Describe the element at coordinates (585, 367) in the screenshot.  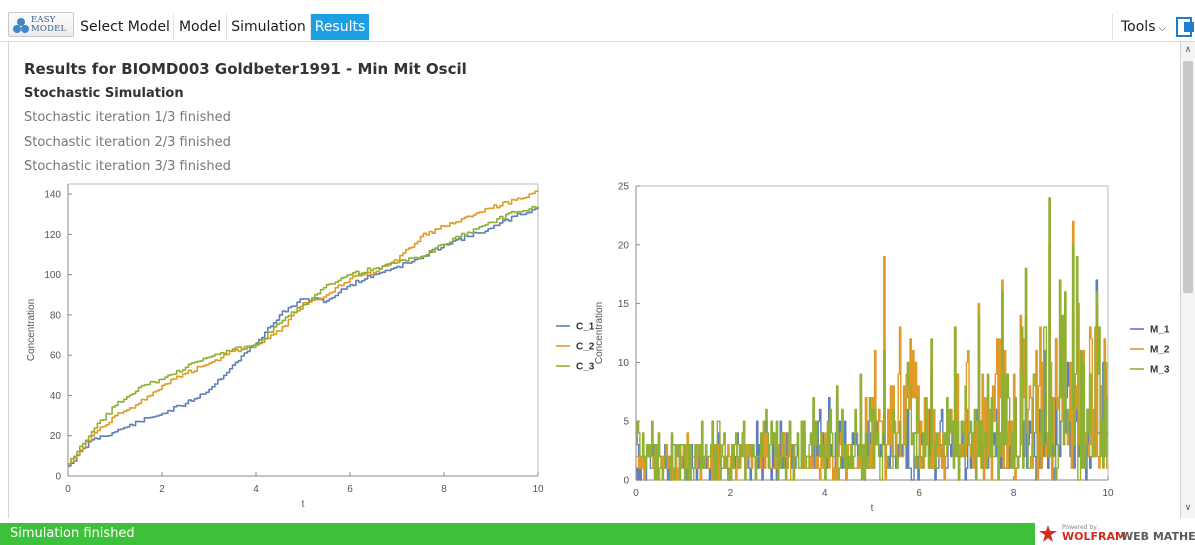
I see `legend-label: C_3` at that location.